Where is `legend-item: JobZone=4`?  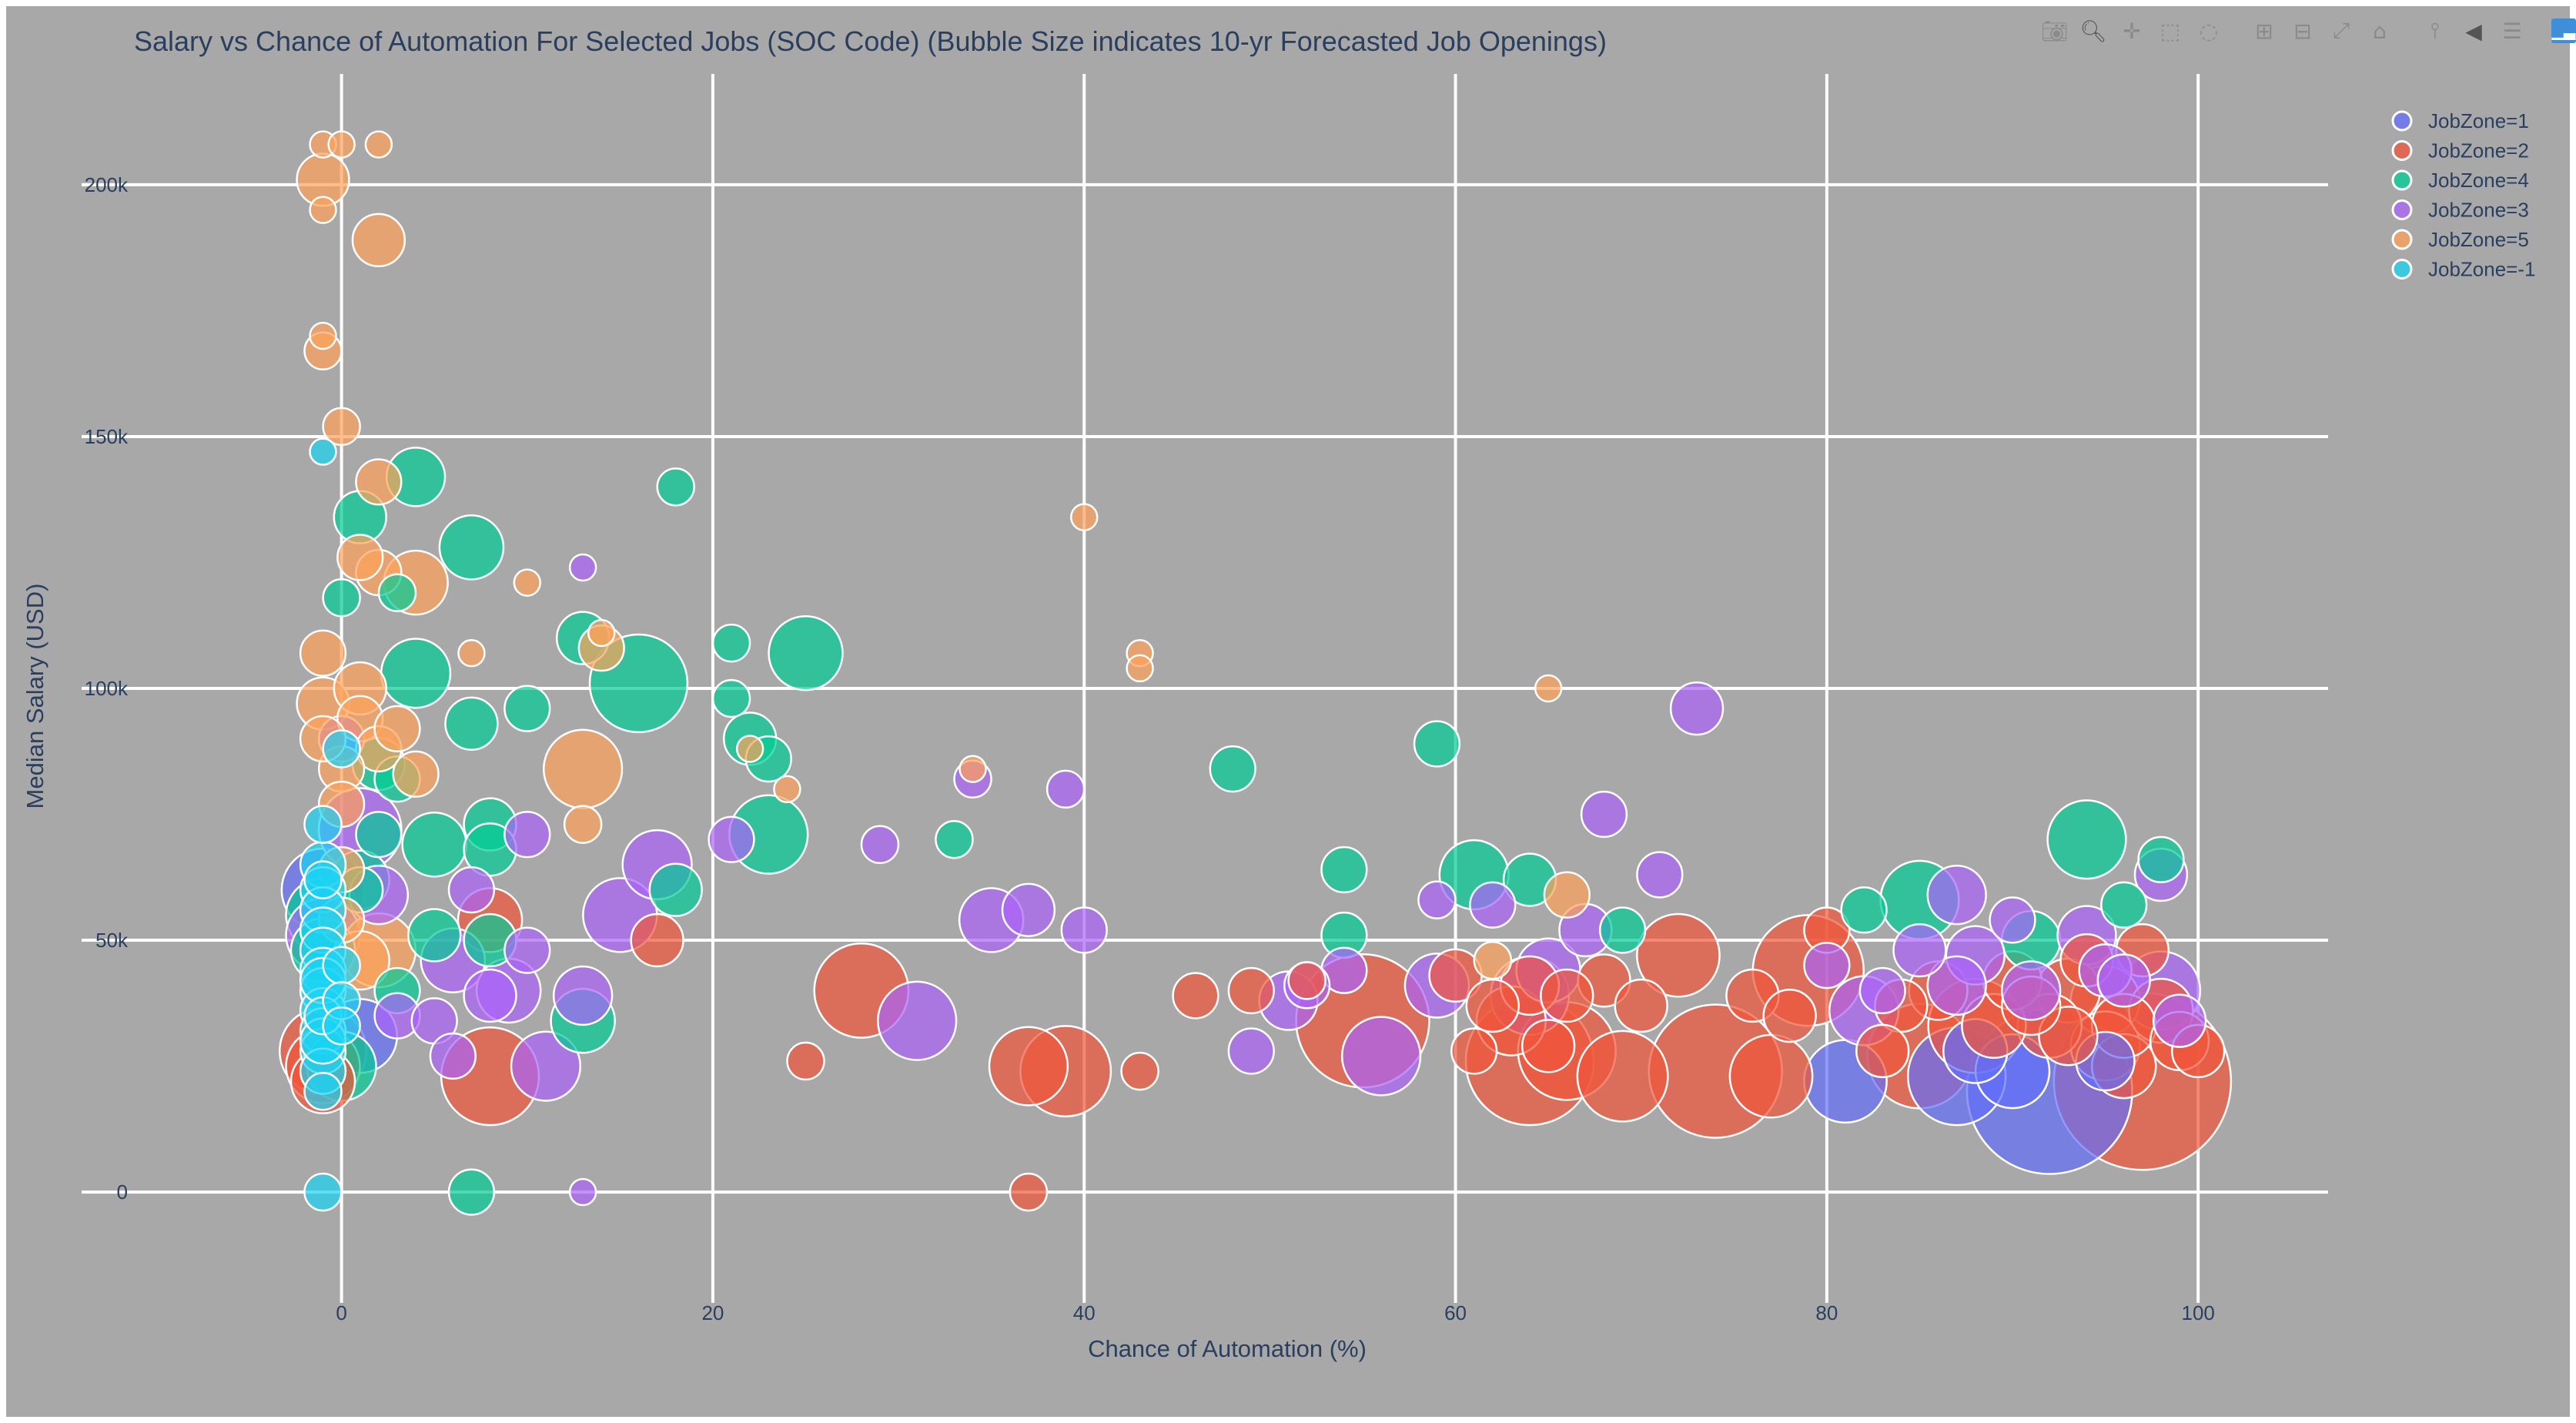
legend-item: JobZone=4 is located at coordinates (2460, 181).